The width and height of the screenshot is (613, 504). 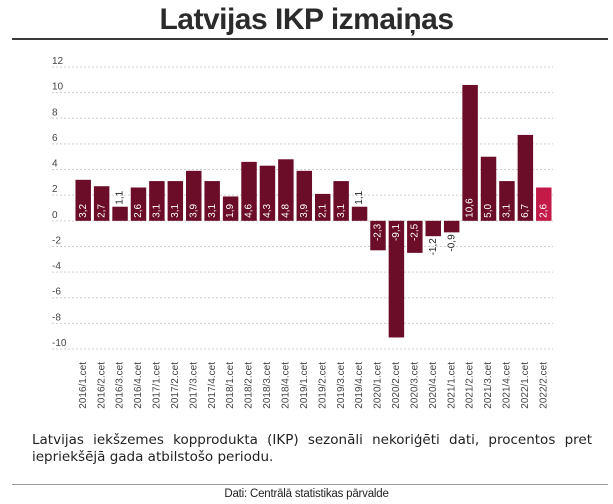 I want to click on value-label: 2,1, so click(x=322, y=210).